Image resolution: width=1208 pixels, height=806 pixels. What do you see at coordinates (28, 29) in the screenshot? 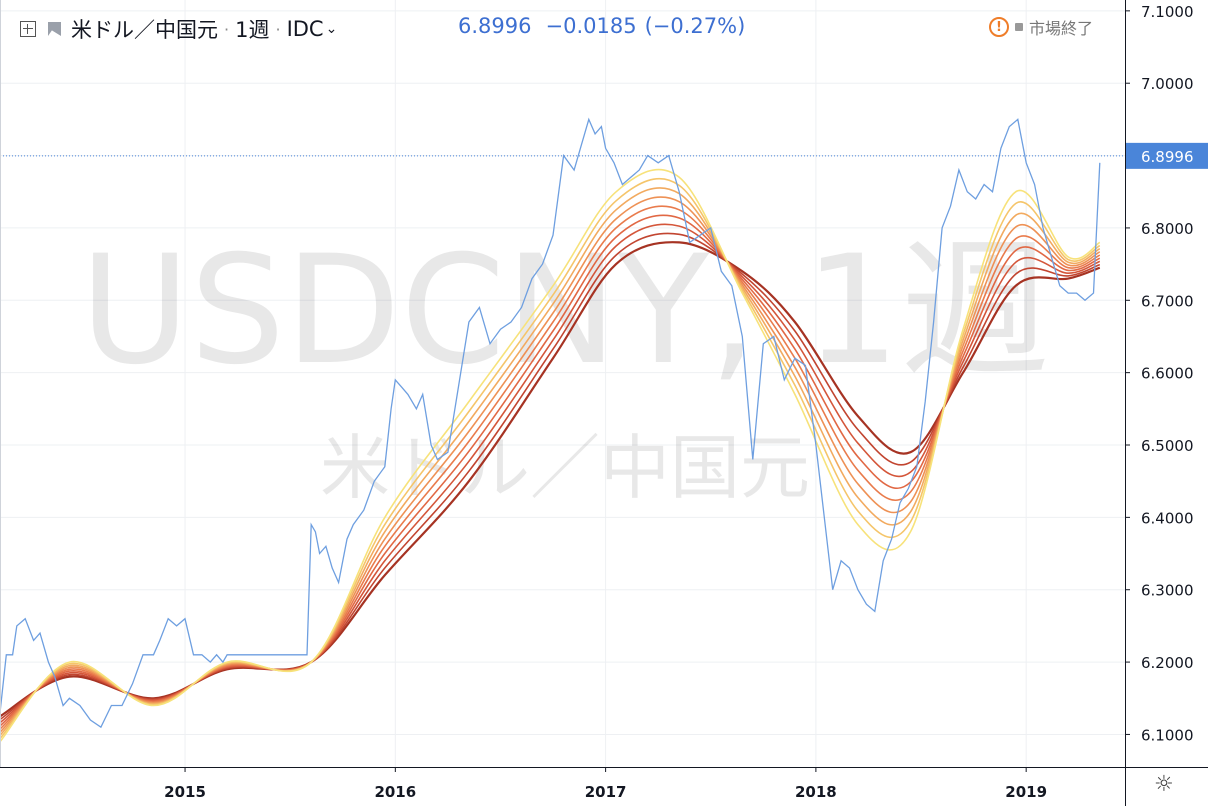
I see `expand-icon` at bounding box center [28, 29].